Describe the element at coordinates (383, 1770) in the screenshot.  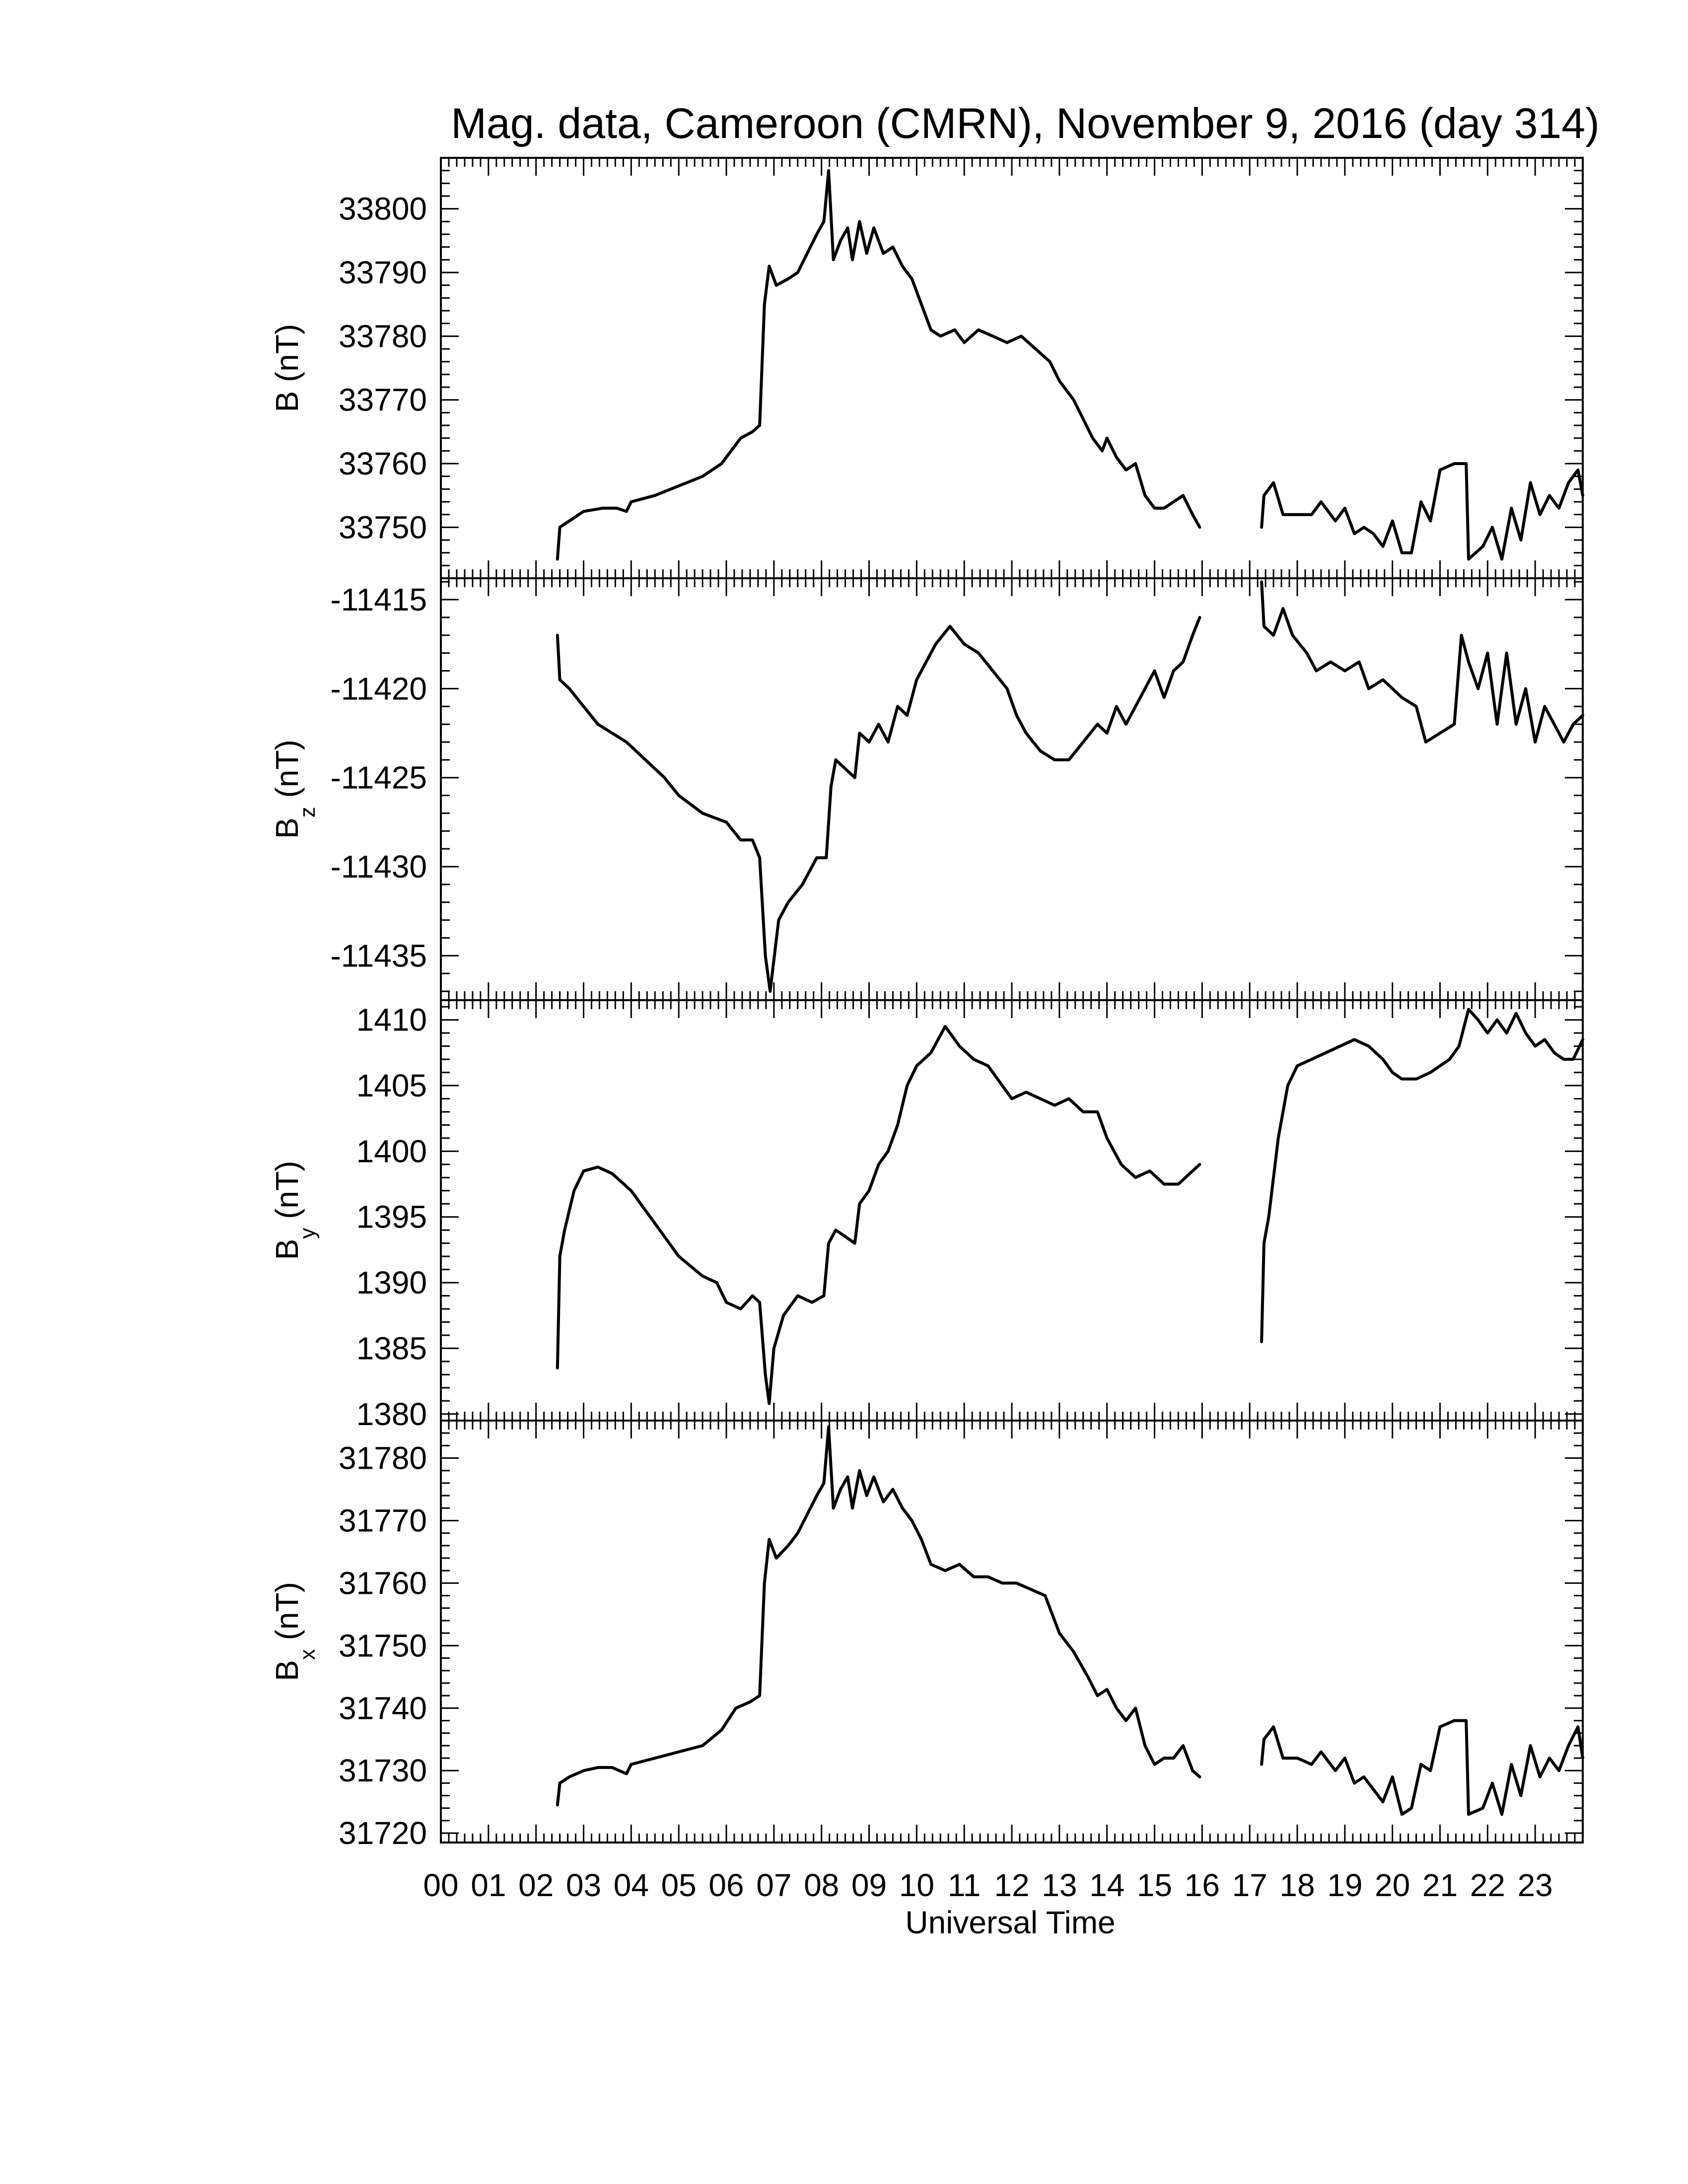
I see `y-tick-label-bx: 31730` at that location.